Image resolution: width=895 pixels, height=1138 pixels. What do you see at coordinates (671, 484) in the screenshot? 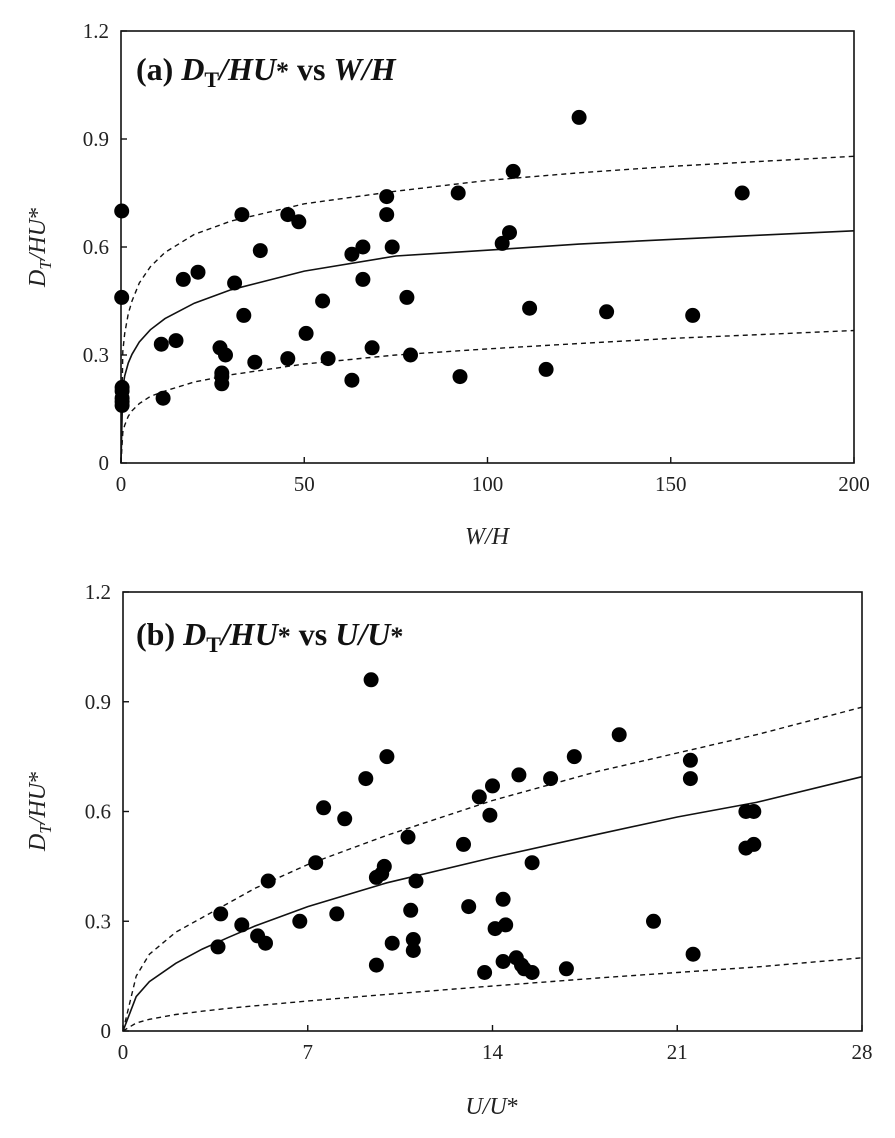
I see `x-tick-label: 150` at bounding box center [671, 484].